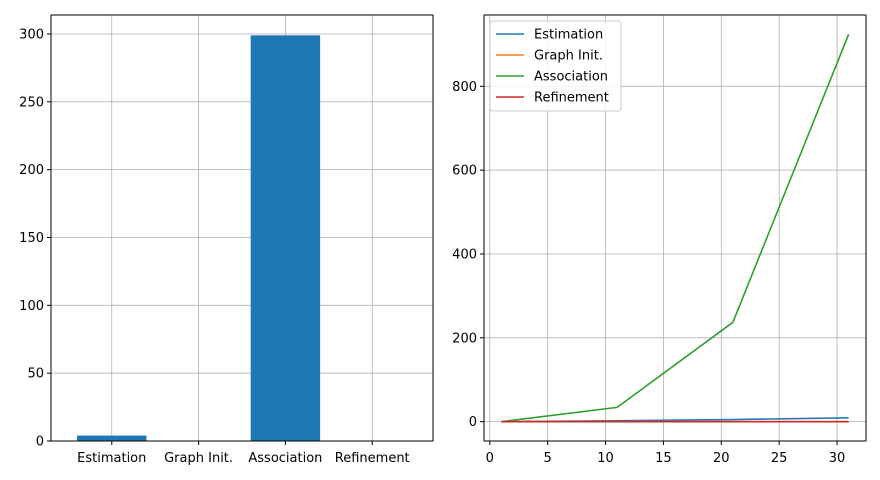  Describe the element at coordinates (31, 34) in the screenshot. I see `y-tick-label: 300` at that location.